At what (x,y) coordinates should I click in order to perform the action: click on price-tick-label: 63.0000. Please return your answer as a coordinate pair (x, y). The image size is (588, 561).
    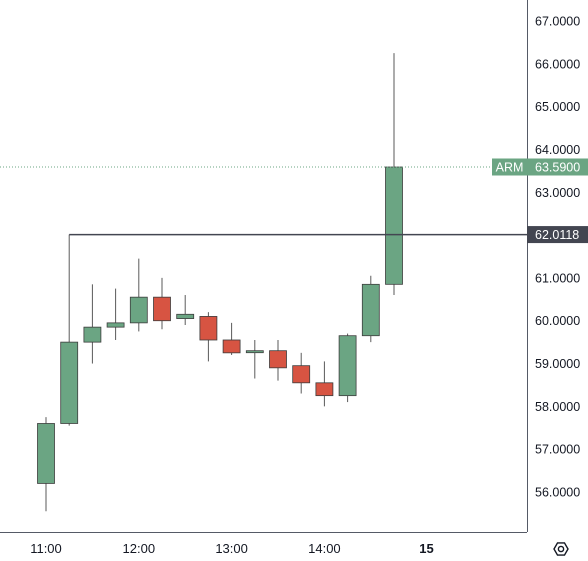
    Looking at the image, I should click on (557, 193).